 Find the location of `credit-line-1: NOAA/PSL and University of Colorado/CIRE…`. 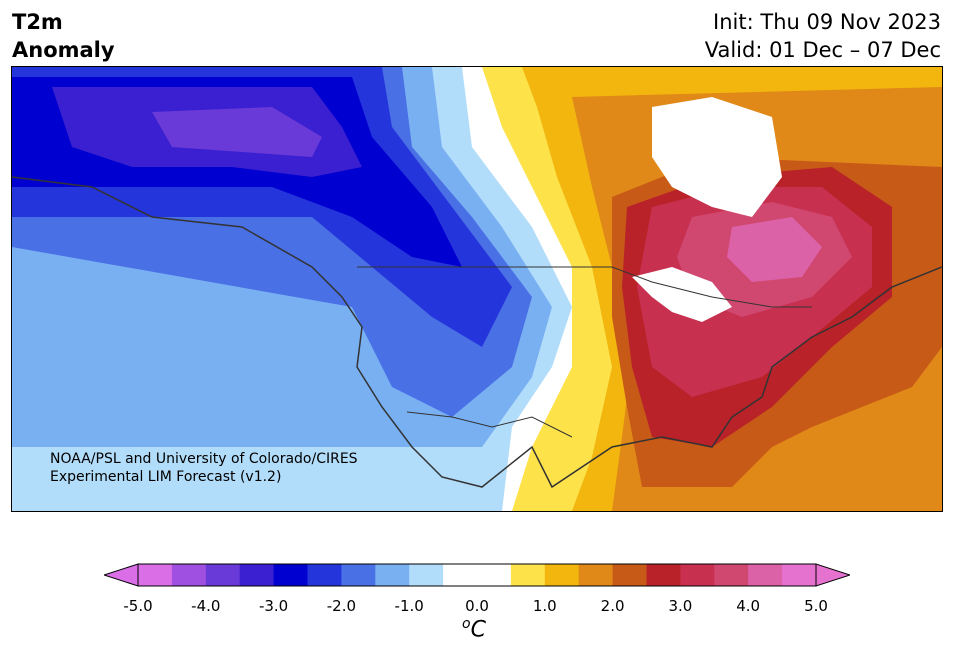

credit-line-1: NOAA/PSL and University of Colorado/CIRE… is located at coordinates (204, 459).